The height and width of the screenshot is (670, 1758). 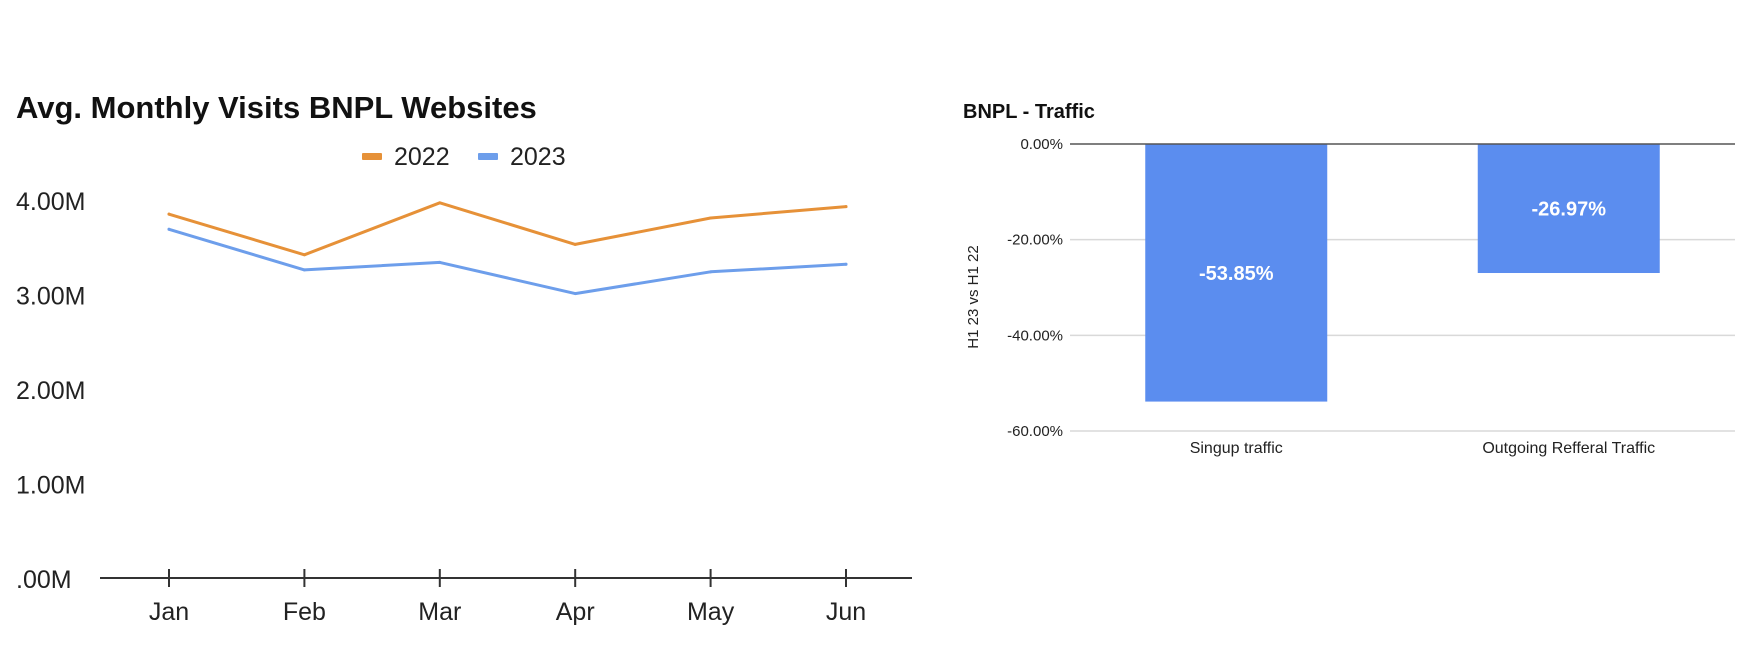 I want to click on series-line-2023, so click(x=507, y=261).